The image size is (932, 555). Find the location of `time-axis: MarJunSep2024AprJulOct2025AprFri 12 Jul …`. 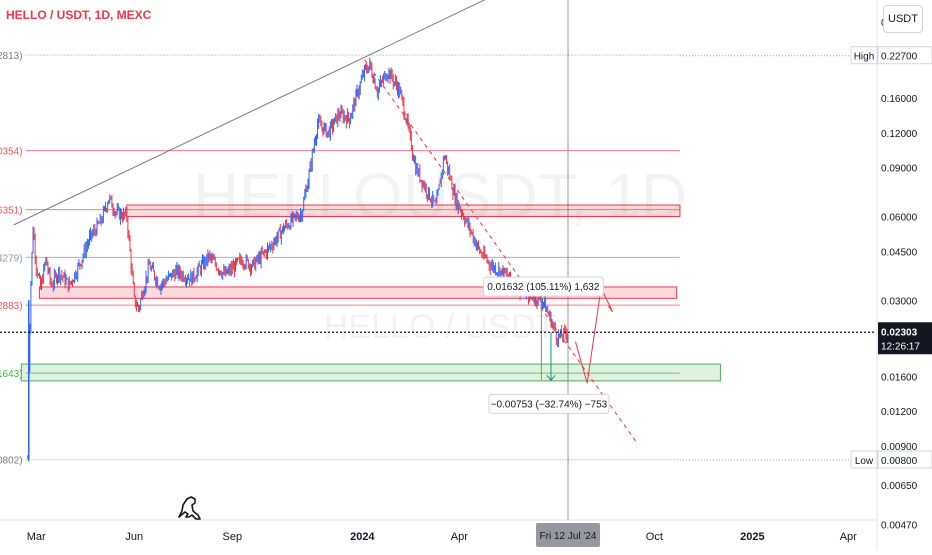

time-axis: MarJunSep2024AprJulOct2025AprFri 12 Jul … is located at coordinates (438, 533).